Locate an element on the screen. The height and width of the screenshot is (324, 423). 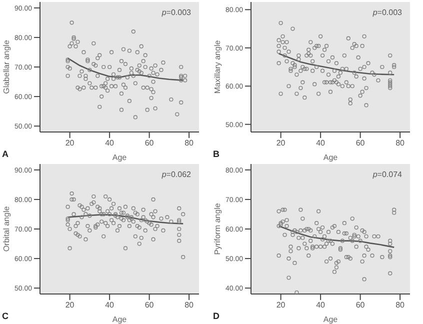
text: C is located at coordinates (5, 316).